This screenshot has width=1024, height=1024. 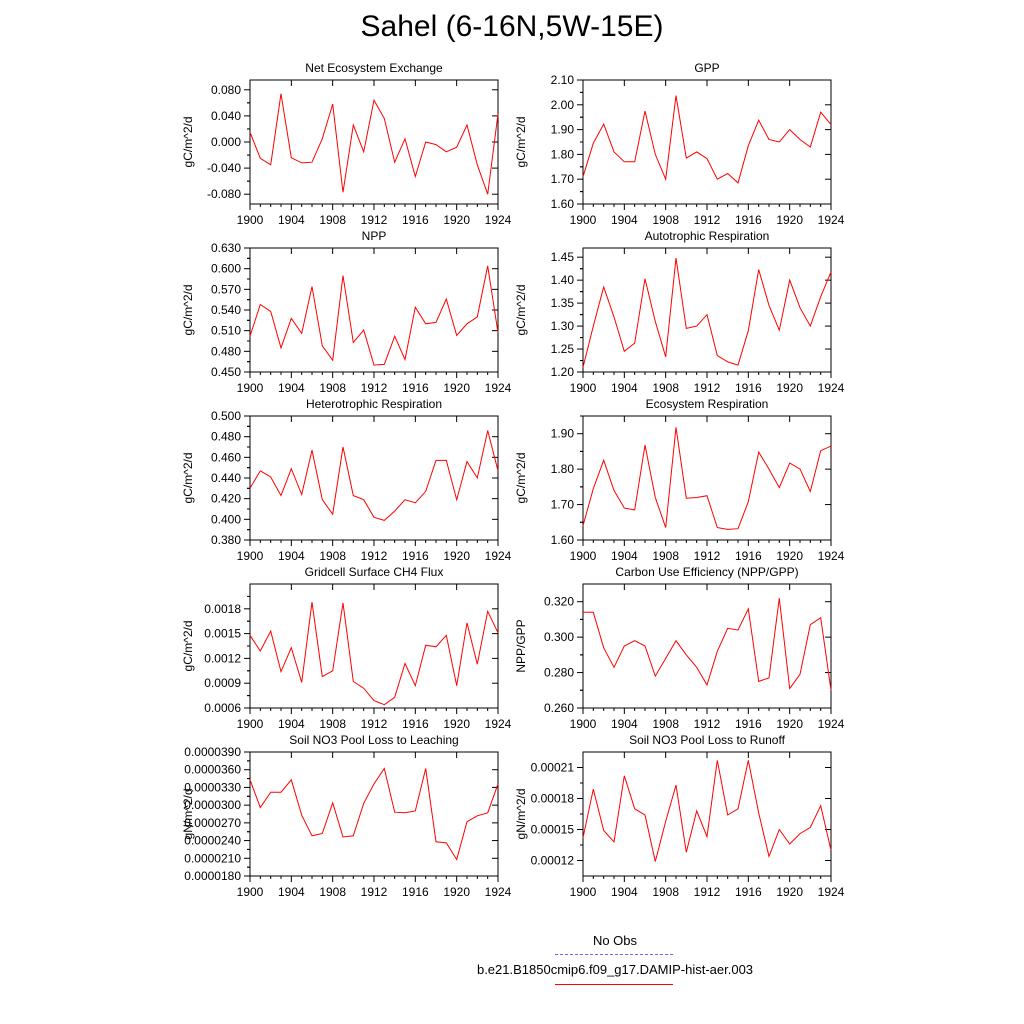 What do you see at coordinates (222, 658) in the screenshot?
I see `y-tick-label: 0.0012` at bounding box center [222, 658].